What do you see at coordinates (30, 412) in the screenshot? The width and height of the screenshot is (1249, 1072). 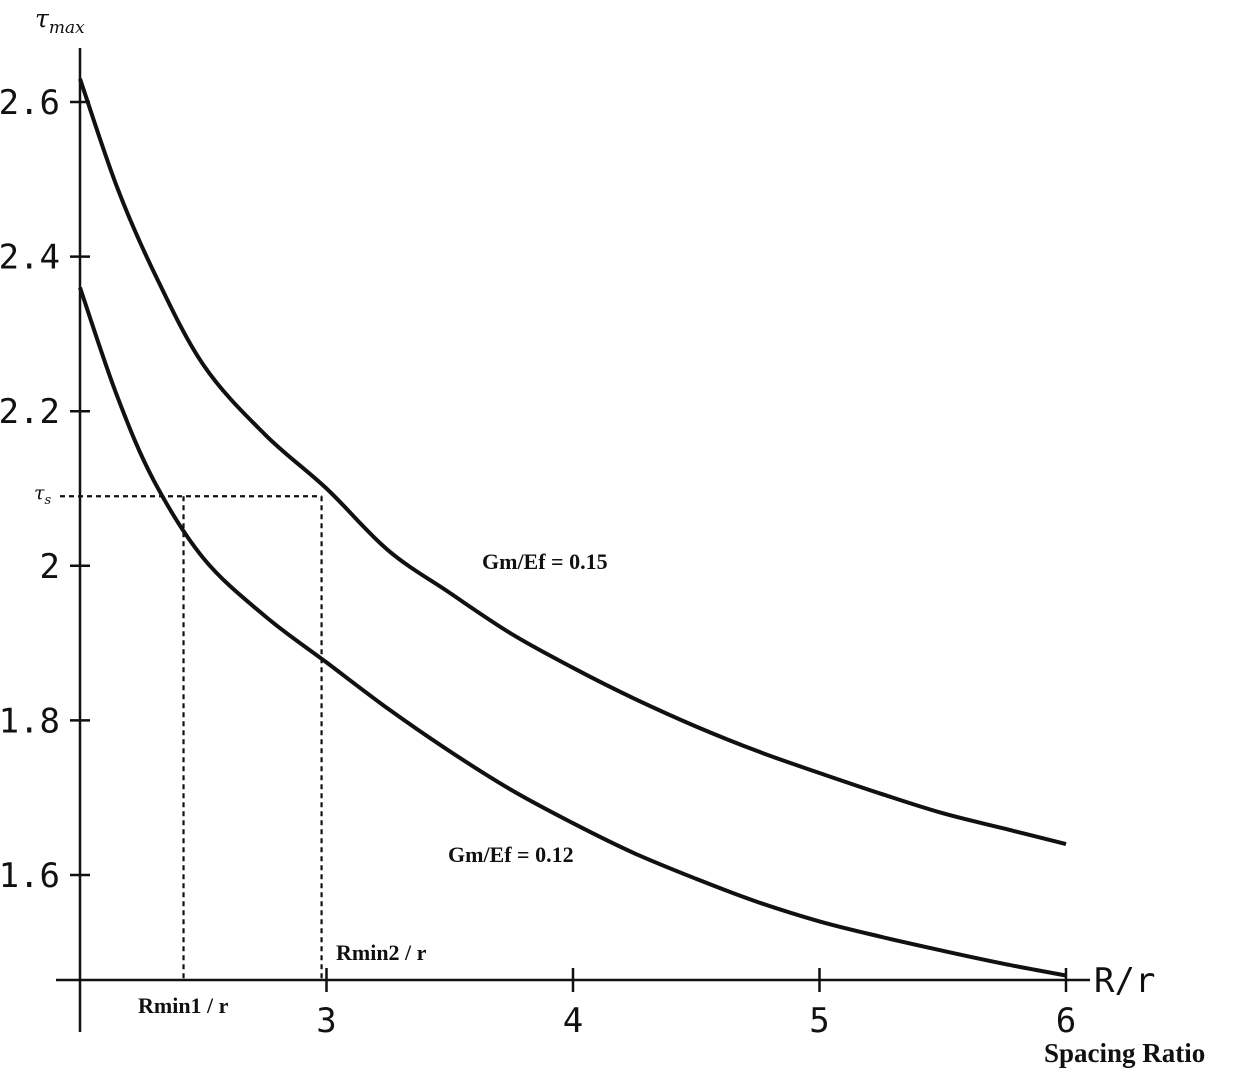 I see `y-tick-label: 2.2` at bounding box center [30, 412].